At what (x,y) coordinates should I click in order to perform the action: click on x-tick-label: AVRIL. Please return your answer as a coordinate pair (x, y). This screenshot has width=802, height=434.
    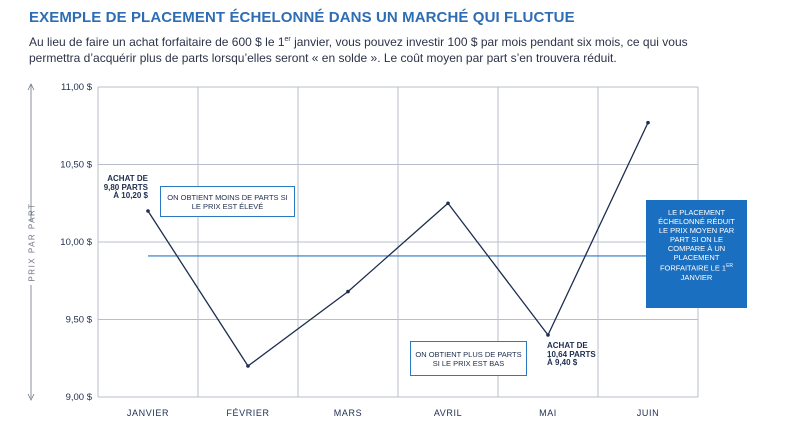
    Looking at the image, I should click on (448, 413).